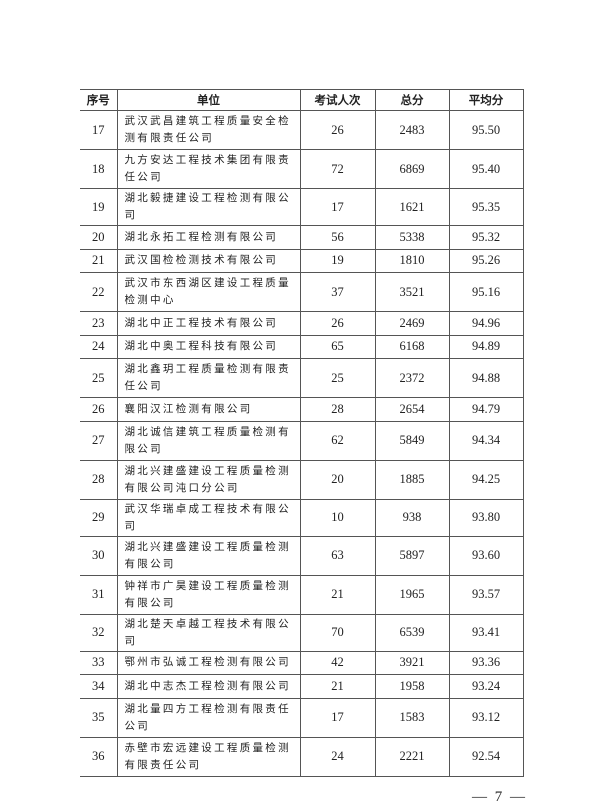 This screenshot has height=806, width=600. What do you see at coordinates (486, 479) in the screenshot?
I see `cell-average: 94.25` at bounding box center [486, 479].